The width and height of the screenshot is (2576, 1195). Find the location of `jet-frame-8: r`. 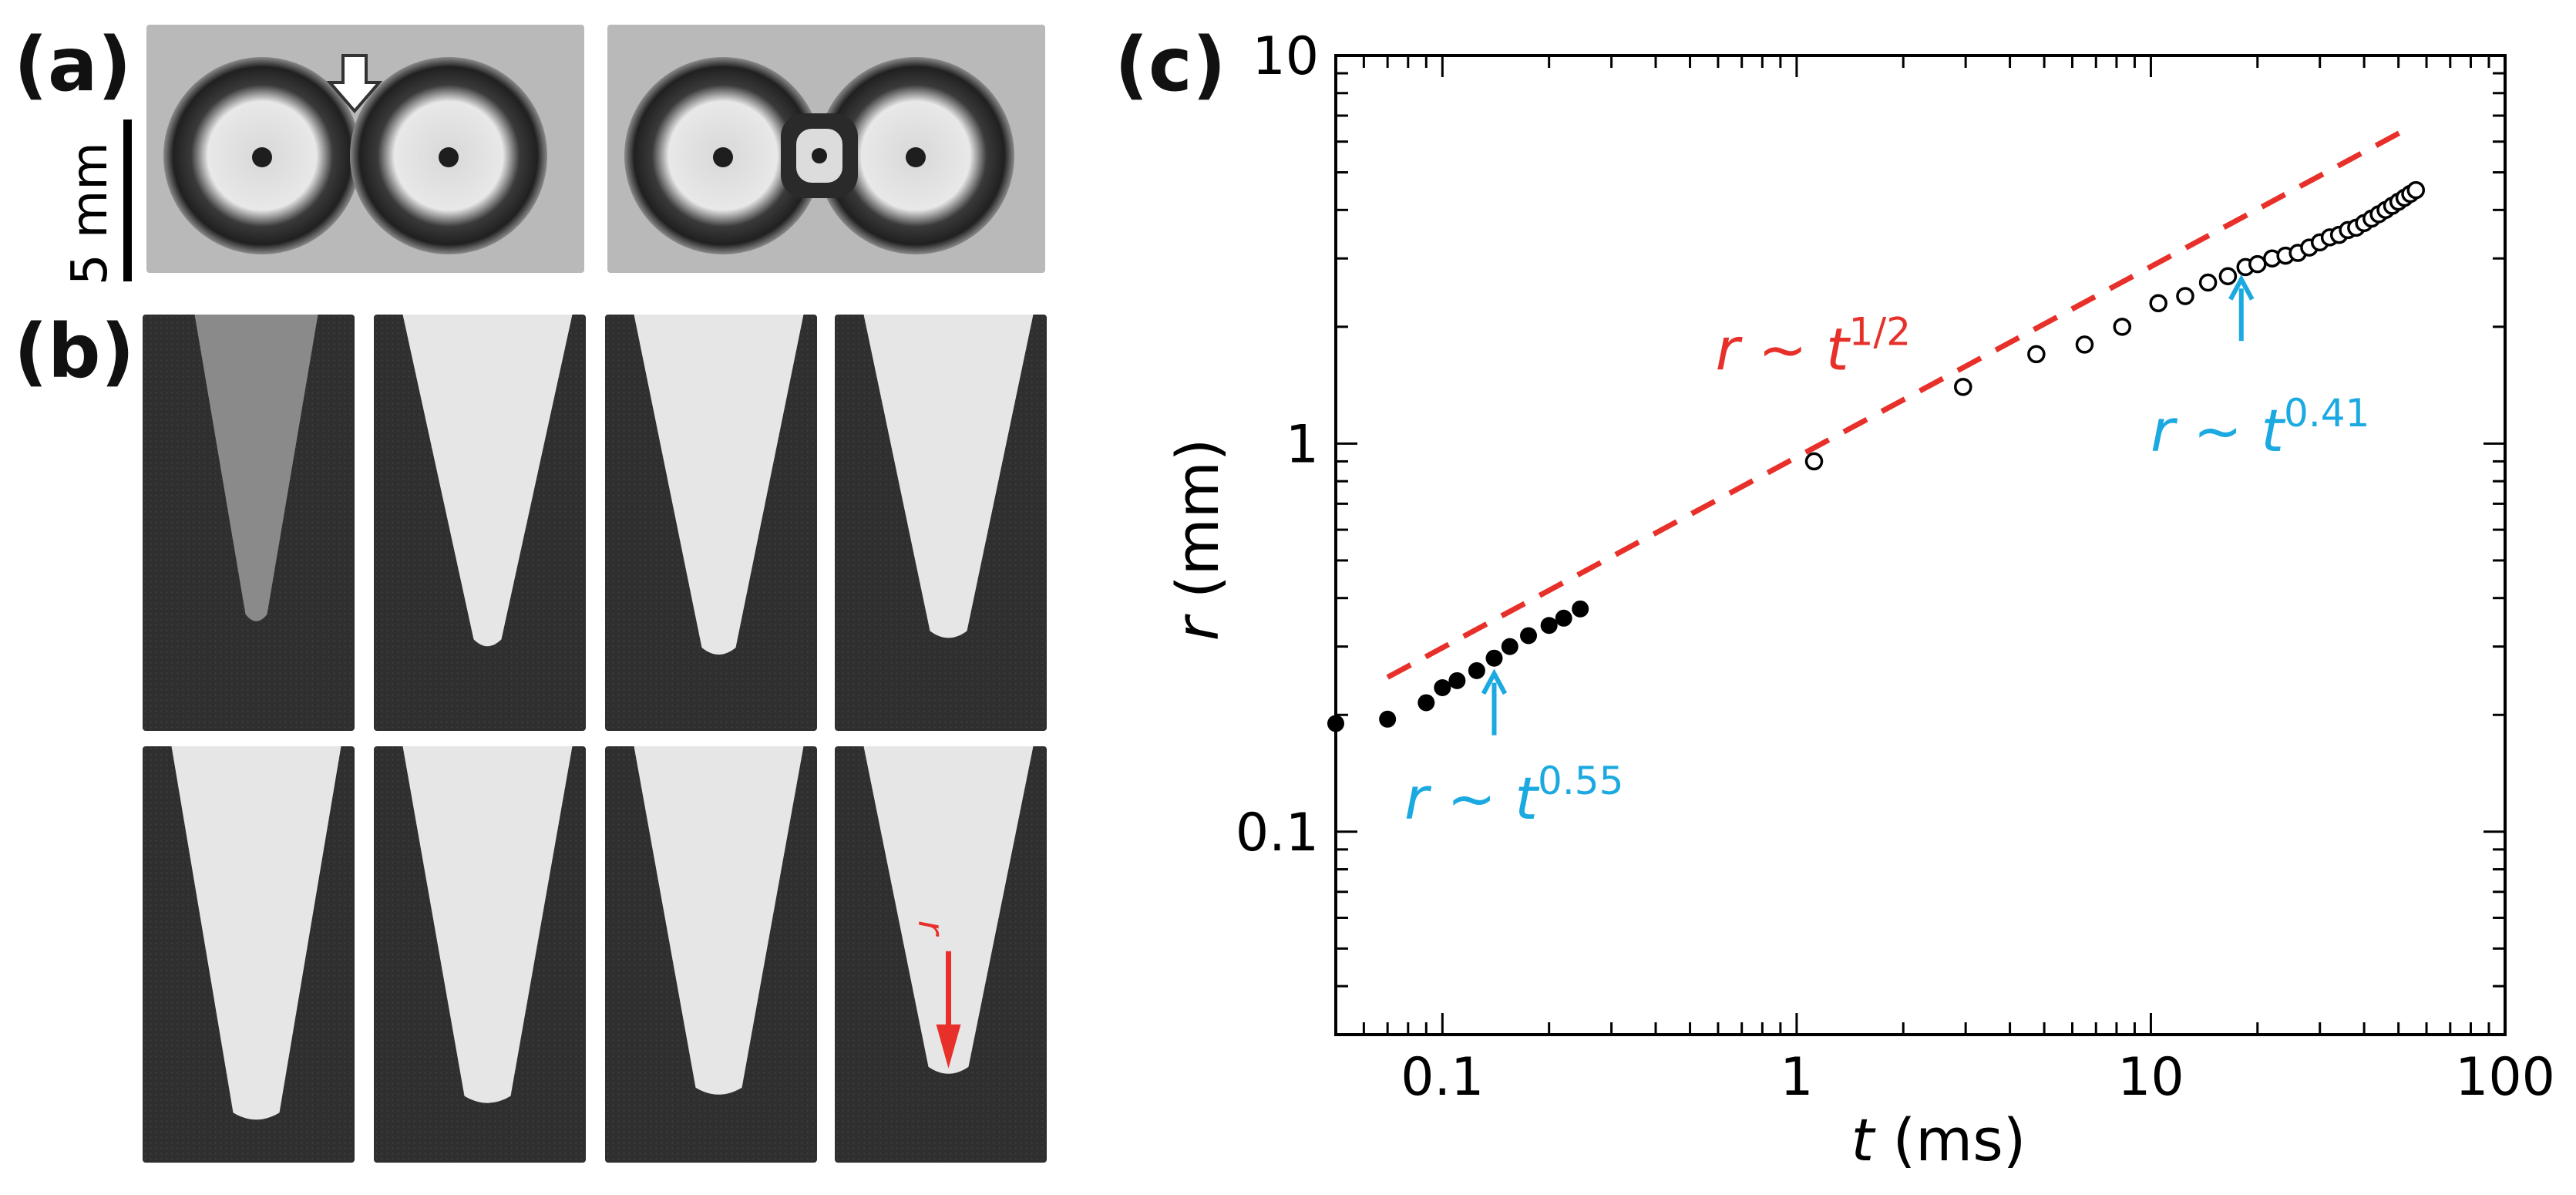

jet-frame-8: r is located at coordinates (941, 954).